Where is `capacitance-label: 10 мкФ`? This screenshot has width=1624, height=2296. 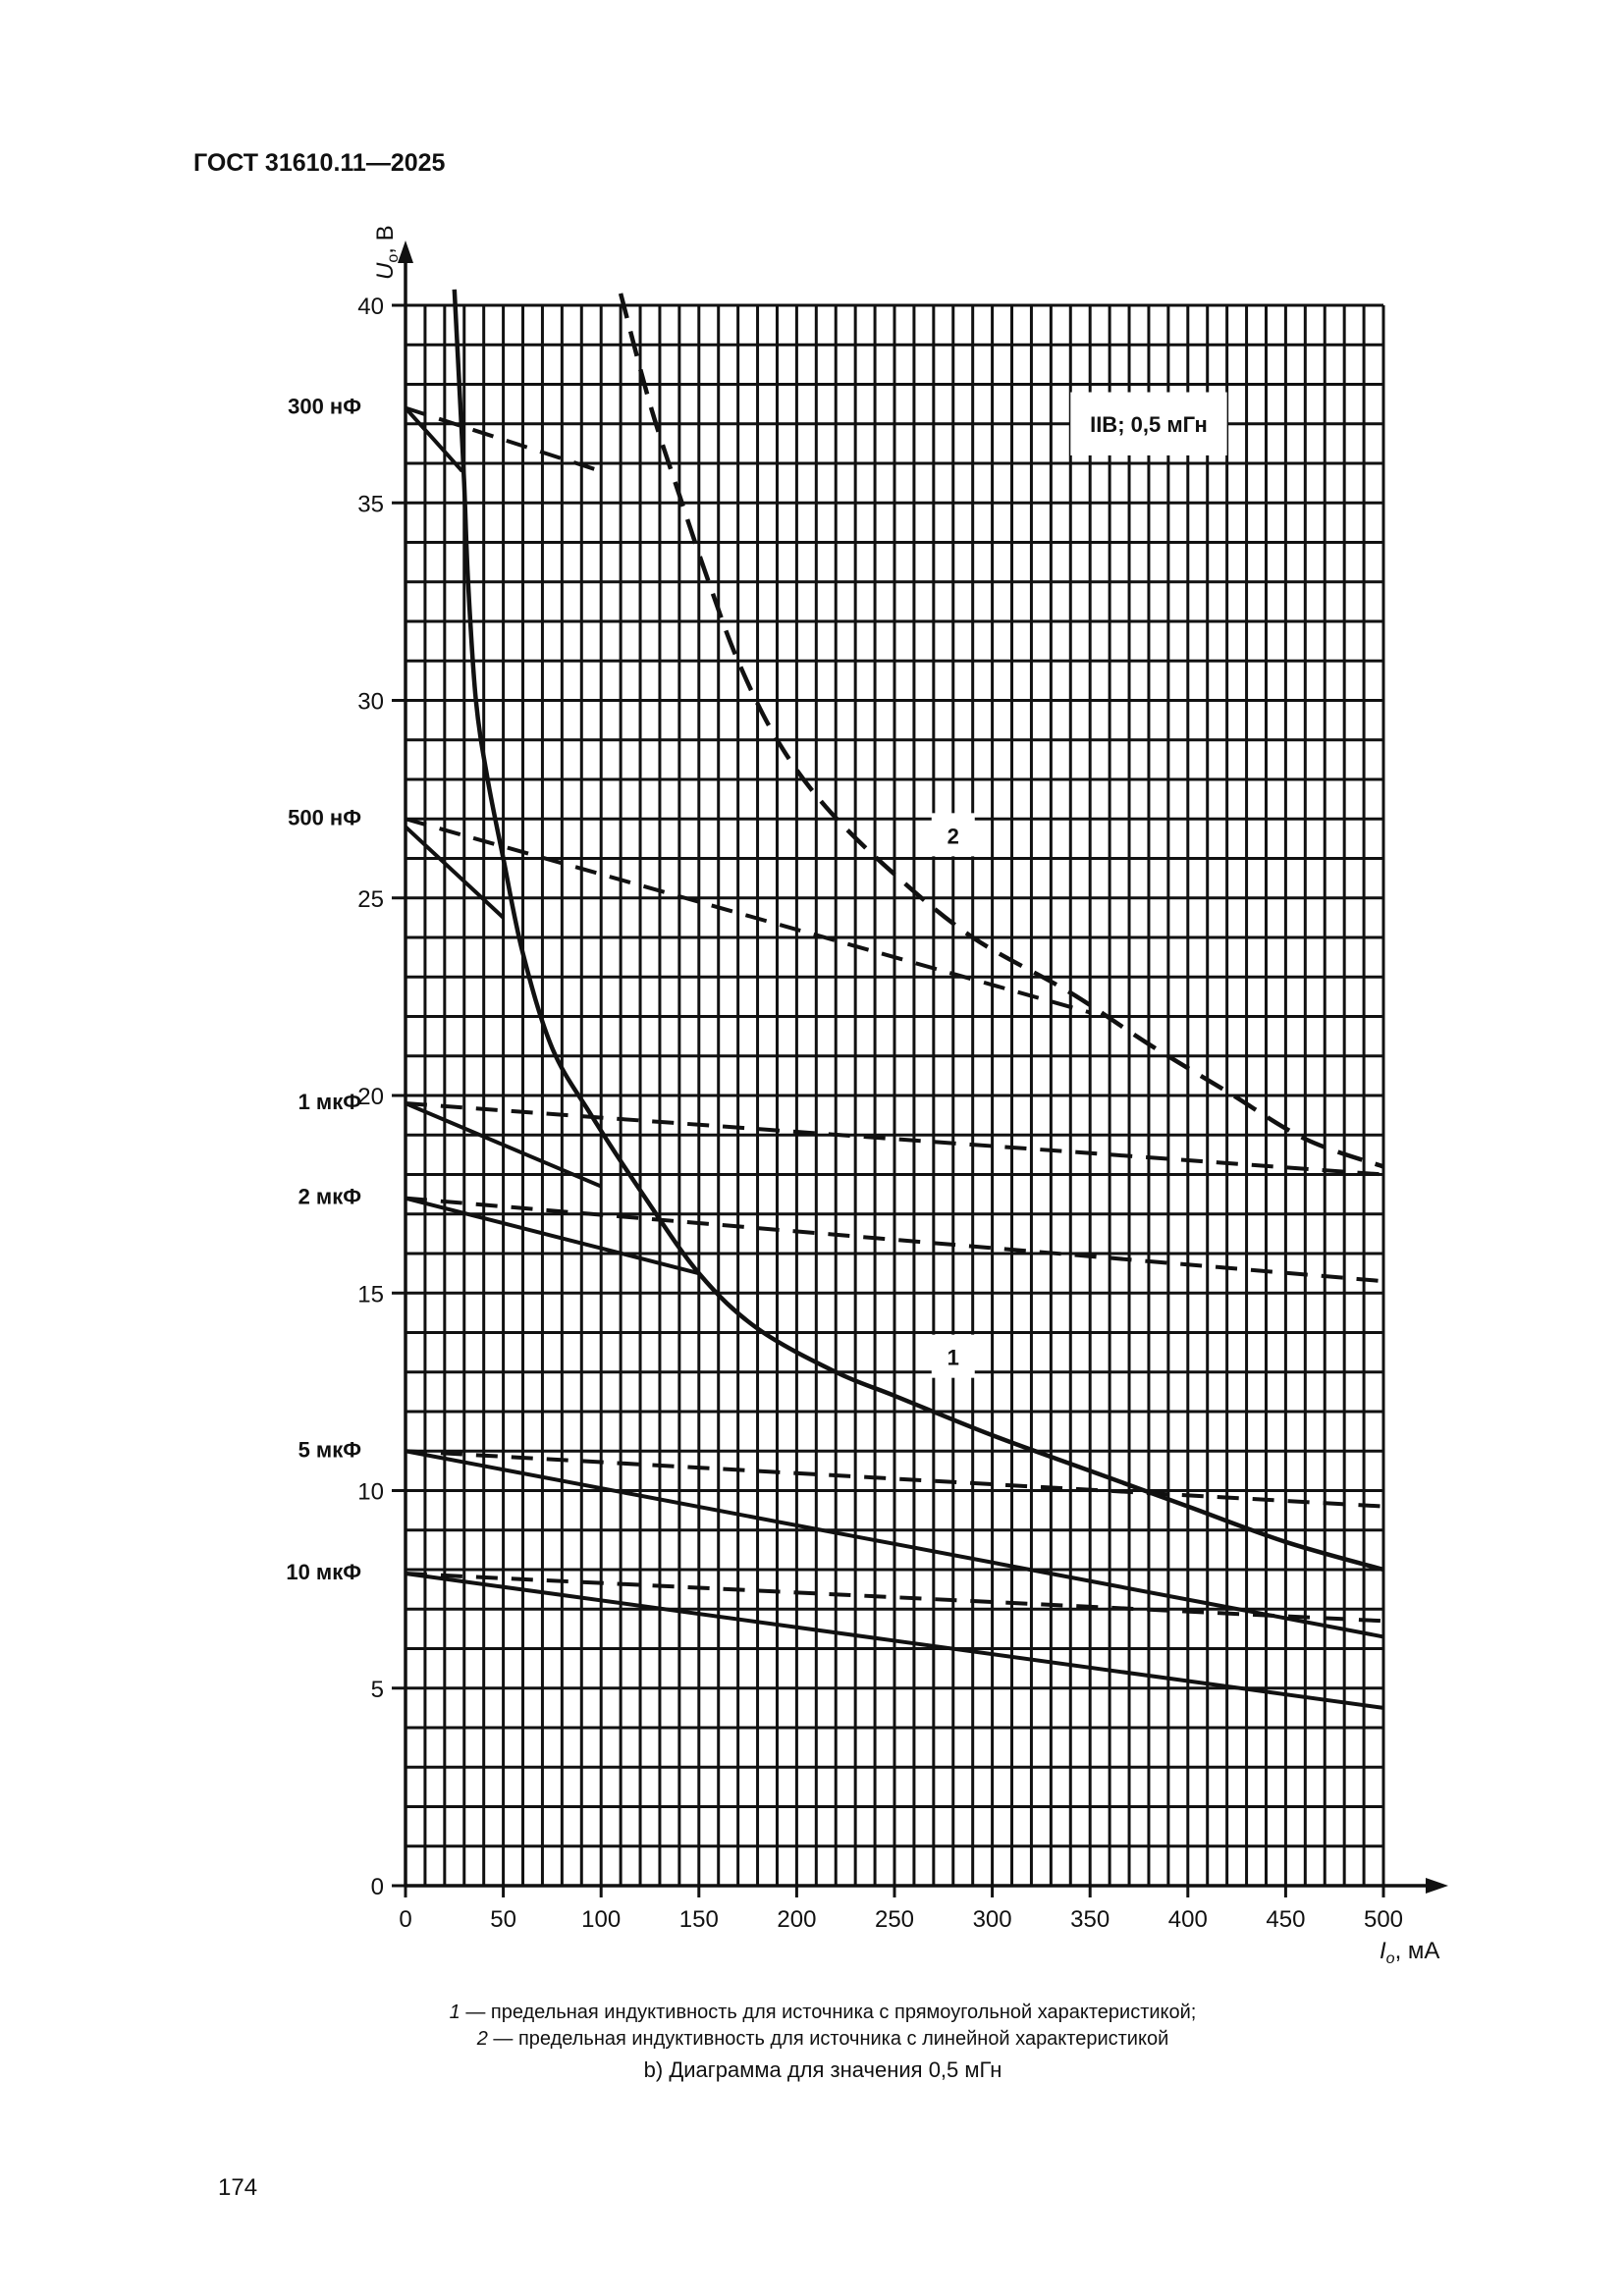
capacitance-label: 10 мкФ is located at coordinates (323, 1572).